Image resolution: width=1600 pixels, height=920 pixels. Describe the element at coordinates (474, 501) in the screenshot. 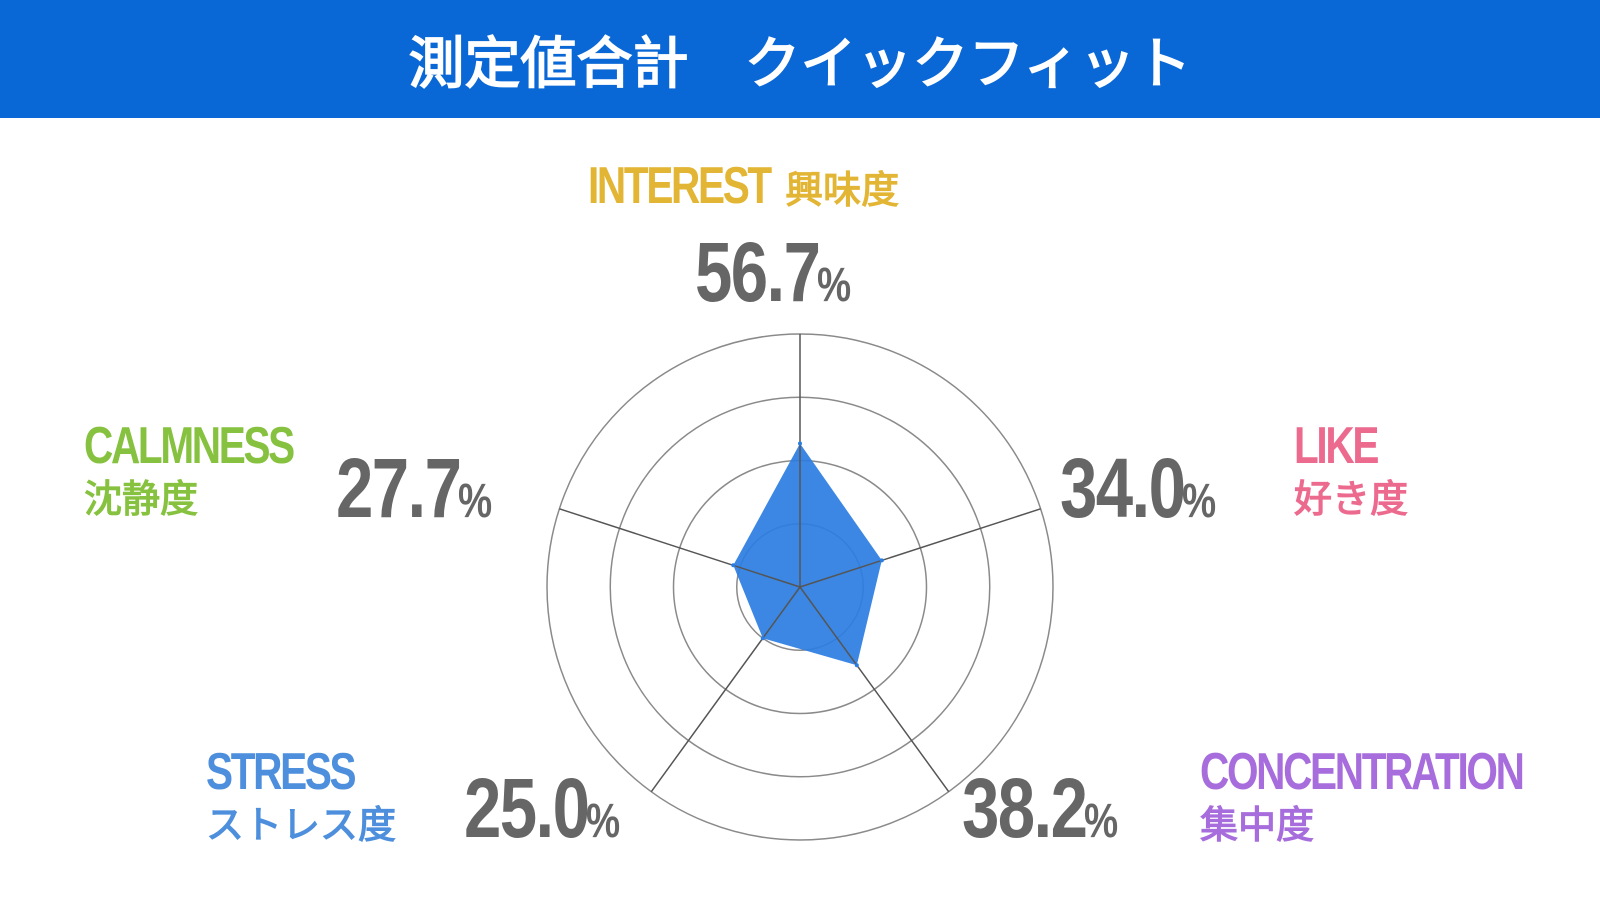

I see `calmness-value-unit: %` at that location.